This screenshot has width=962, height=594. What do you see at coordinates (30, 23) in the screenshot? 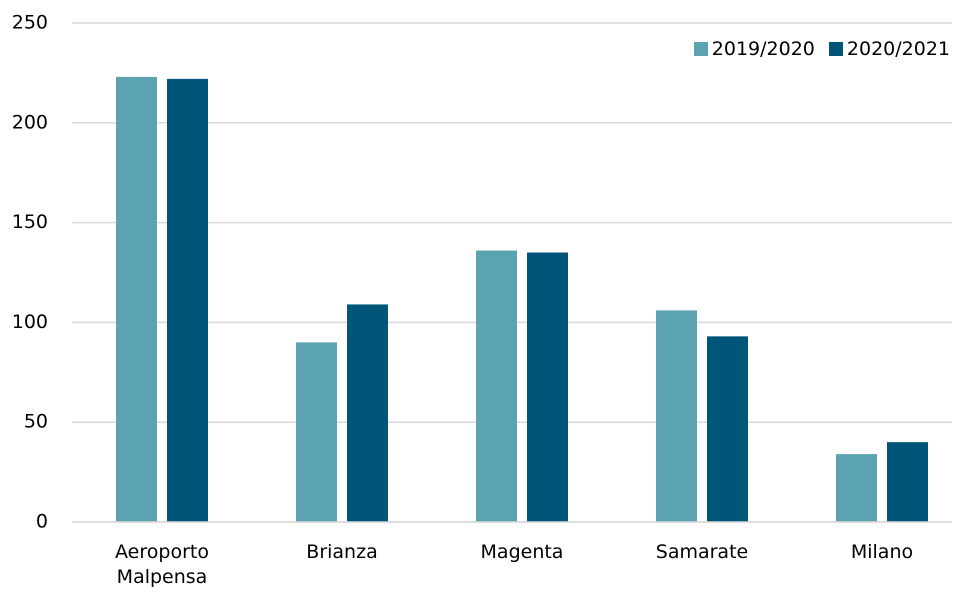
I see `y-tick-label: 250` at bounding box center [30, 23].